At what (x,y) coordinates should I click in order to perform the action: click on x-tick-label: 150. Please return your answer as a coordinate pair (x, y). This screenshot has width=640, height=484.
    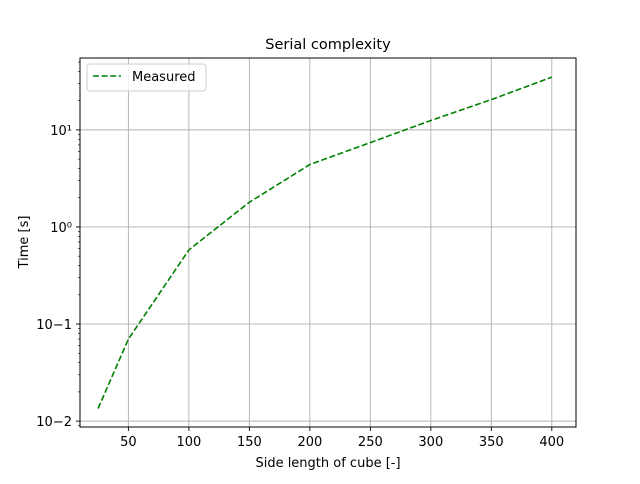
    Looking at the image, I should click on (249, 442).